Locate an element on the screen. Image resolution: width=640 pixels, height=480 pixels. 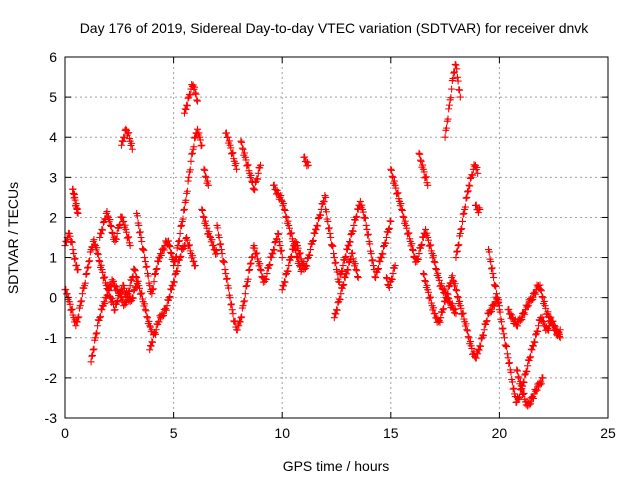
data-point-sat-p is located at coordinates (292, 233).